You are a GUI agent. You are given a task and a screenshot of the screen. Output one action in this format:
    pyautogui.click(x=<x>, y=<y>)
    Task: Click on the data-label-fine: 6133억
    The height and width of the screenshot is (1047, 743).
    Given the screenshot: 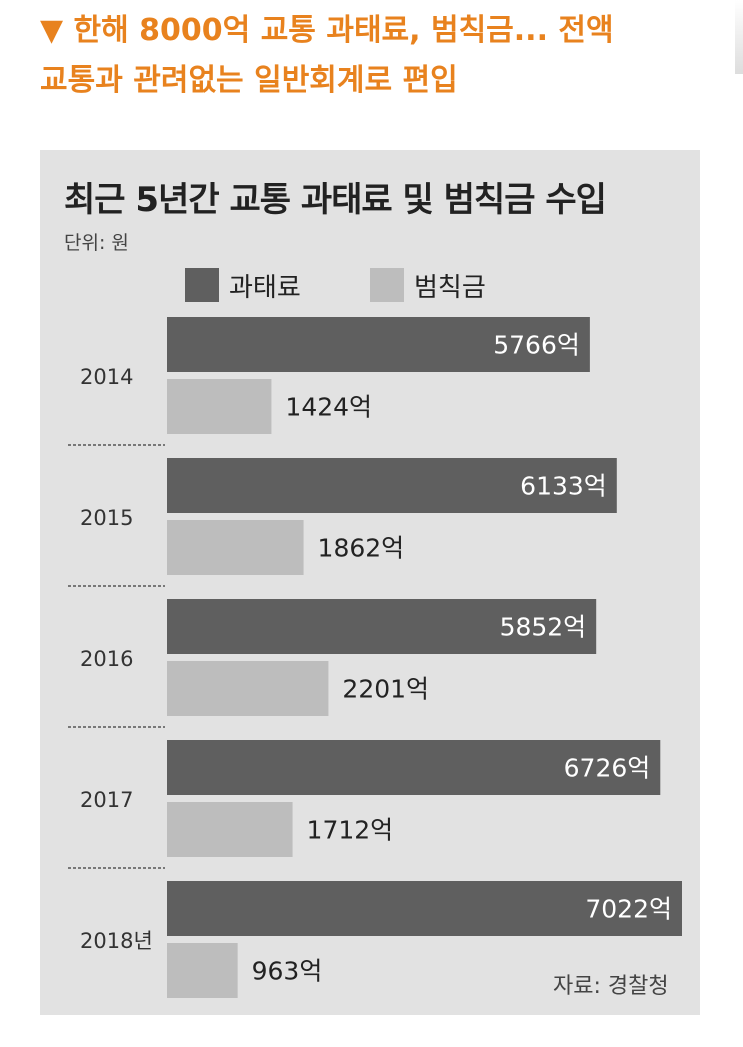 What is the action you would take?
    pyautogui.click(x=563, y=486)
    